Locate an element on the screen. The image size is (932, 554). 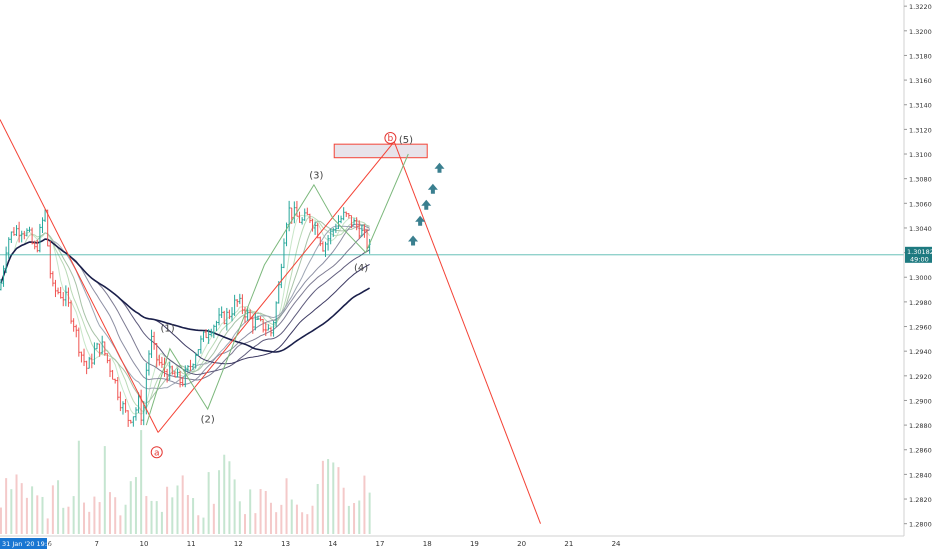
wave-circle-label: b is located at coordinates (391, 139).